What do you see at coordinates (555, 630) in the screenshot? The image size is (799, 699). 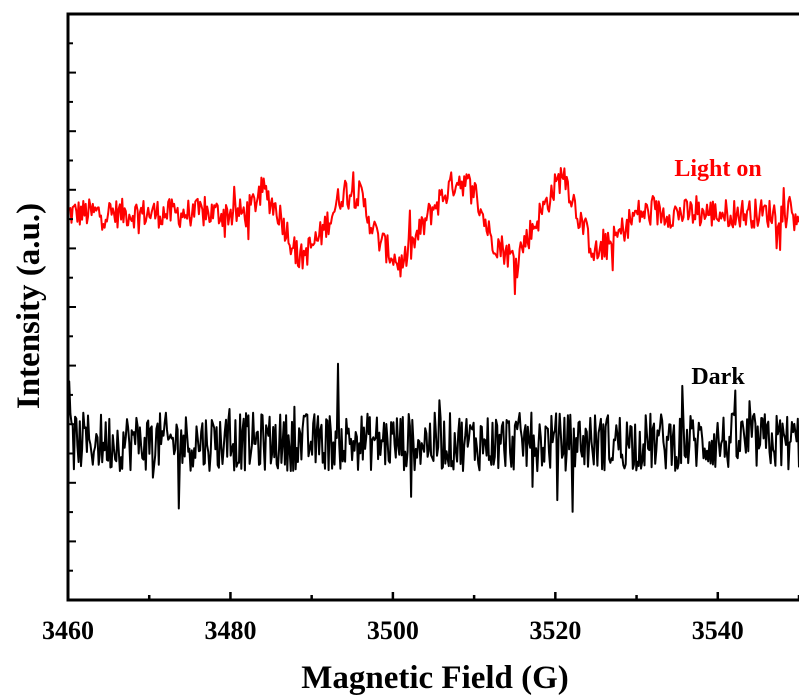 I see `x-tick-label: 3520` at bounding box center [555, 630].